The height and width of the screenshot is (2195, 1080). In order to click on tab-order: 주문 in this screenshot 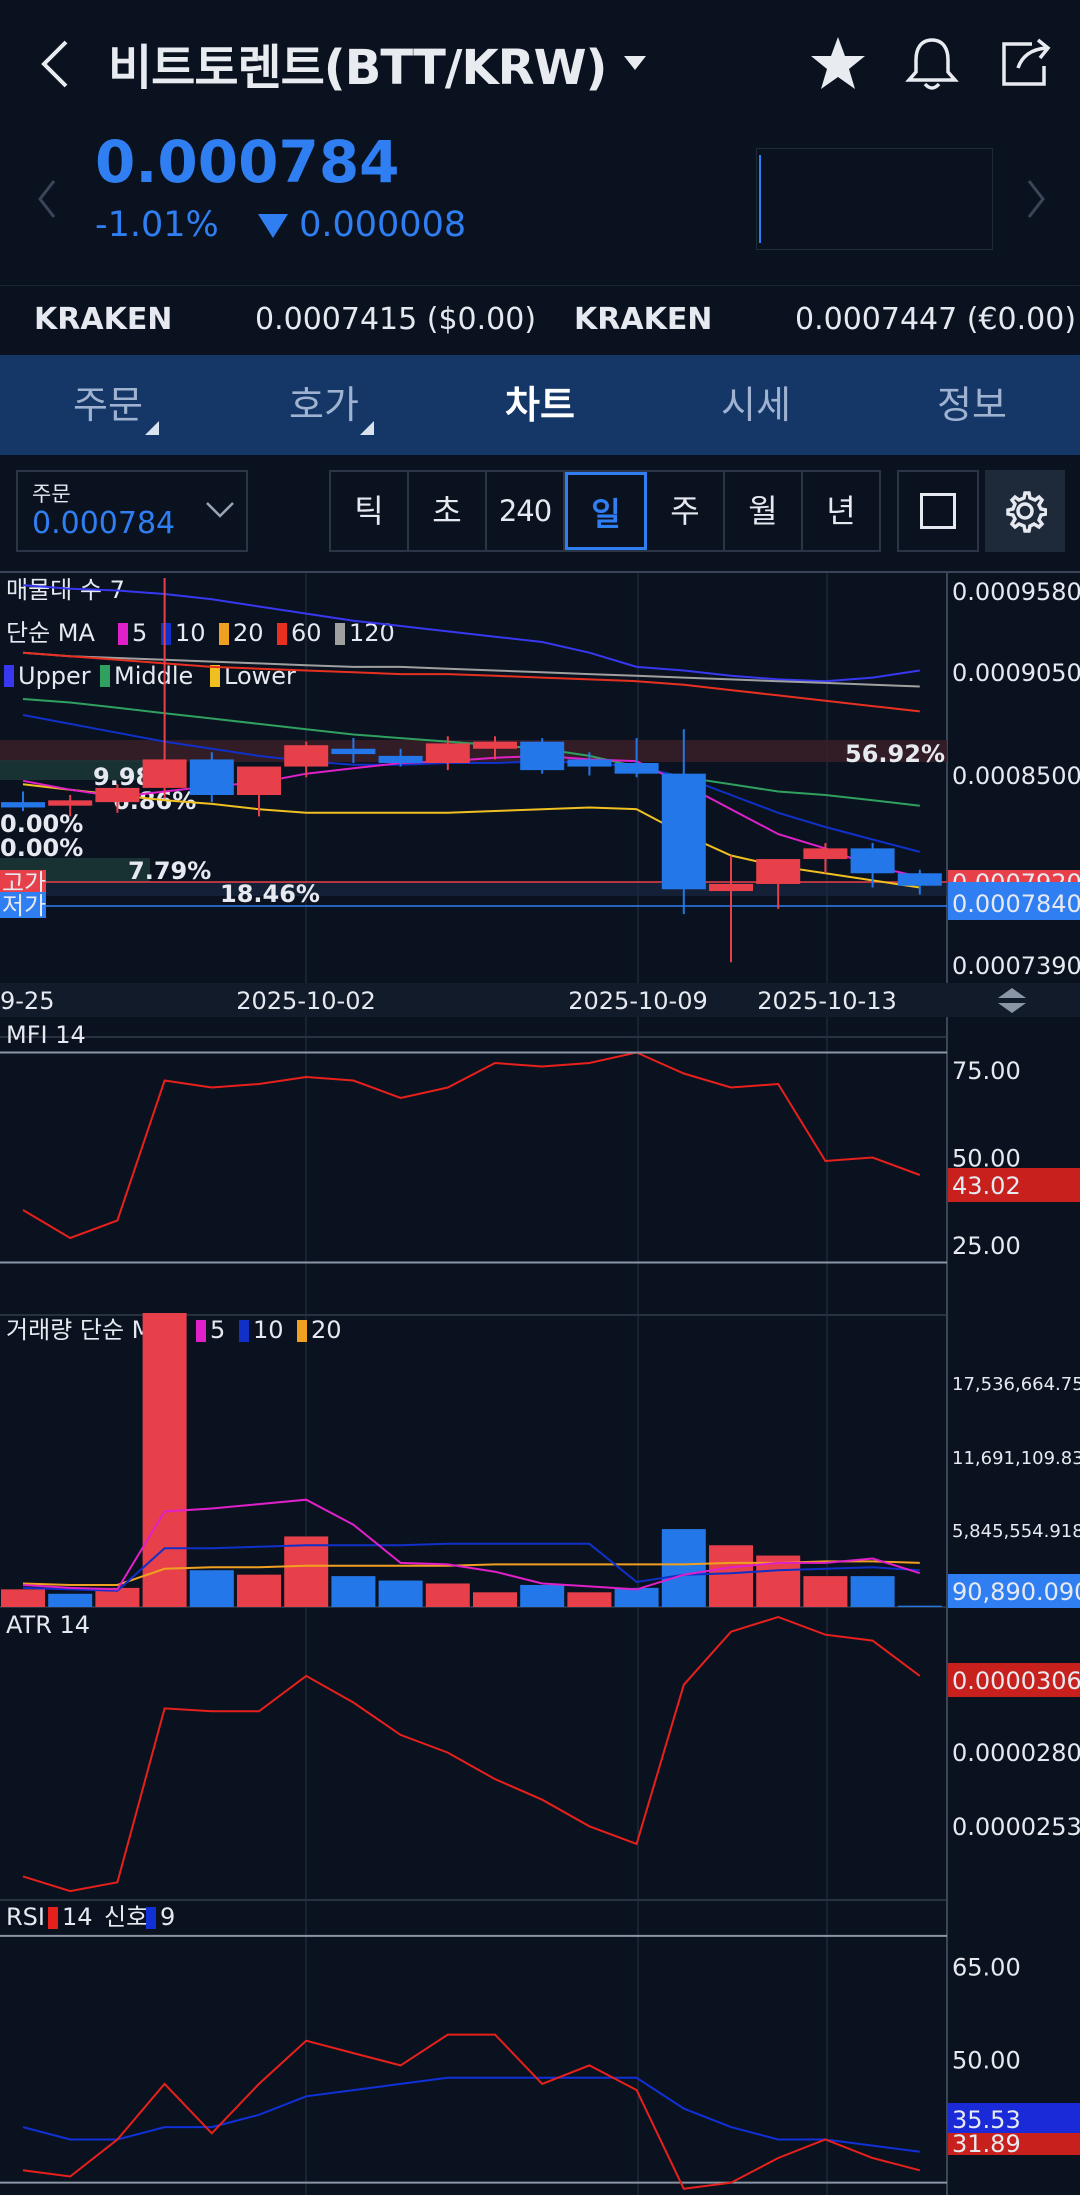, I will do `click(108, 405)`.